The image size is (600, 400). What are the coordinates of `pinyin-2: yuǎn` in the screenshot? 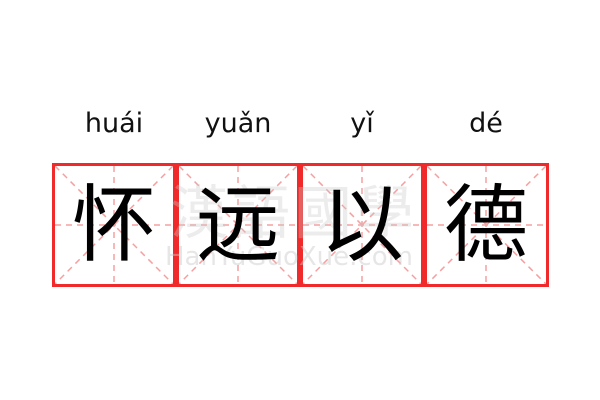 It's located at (238, 123).